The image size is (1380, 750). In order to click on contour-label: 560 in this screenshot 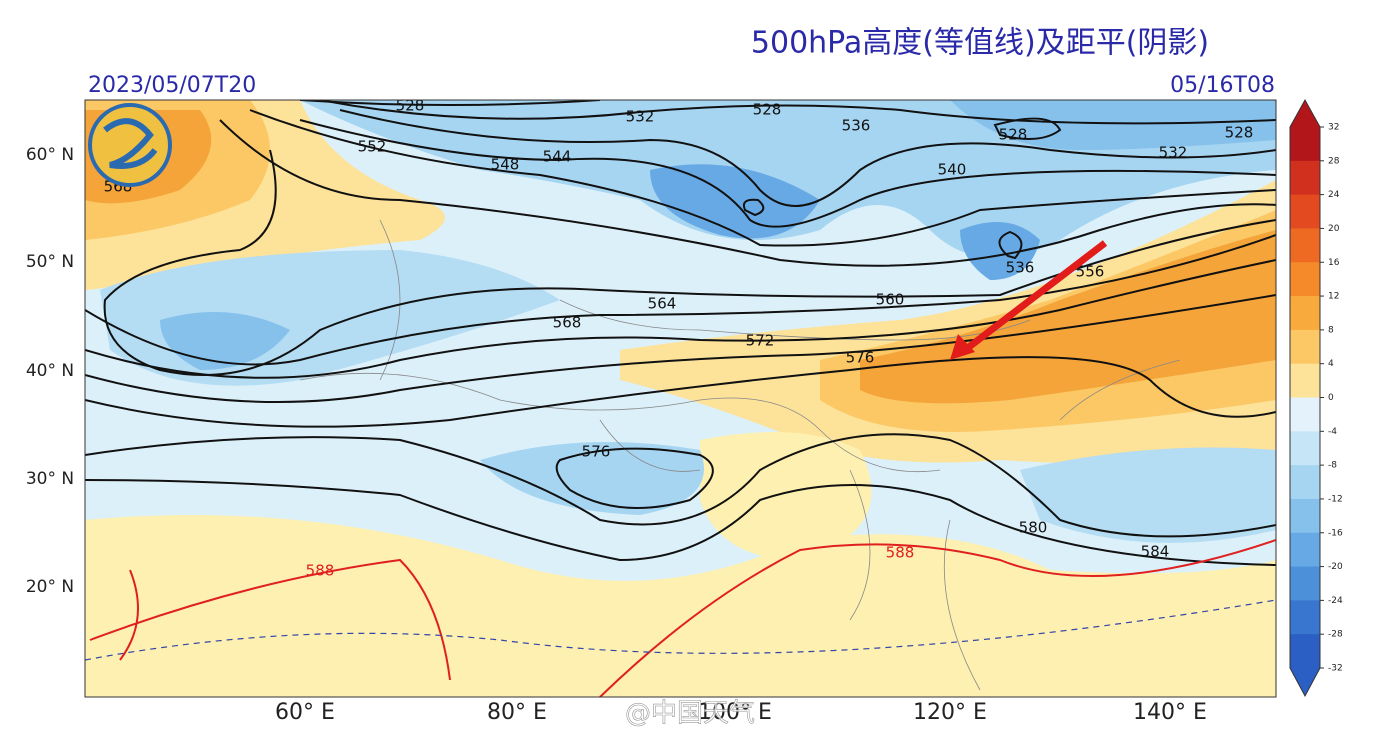, I will do `click(890, 300)`.